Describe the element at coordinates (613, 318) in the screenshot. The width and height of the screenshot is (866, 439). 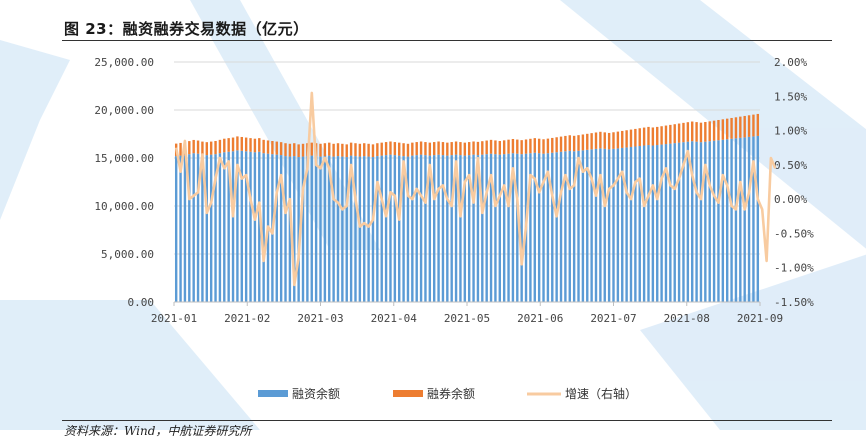
I see `x-tick-label: 2021-07` at that location.